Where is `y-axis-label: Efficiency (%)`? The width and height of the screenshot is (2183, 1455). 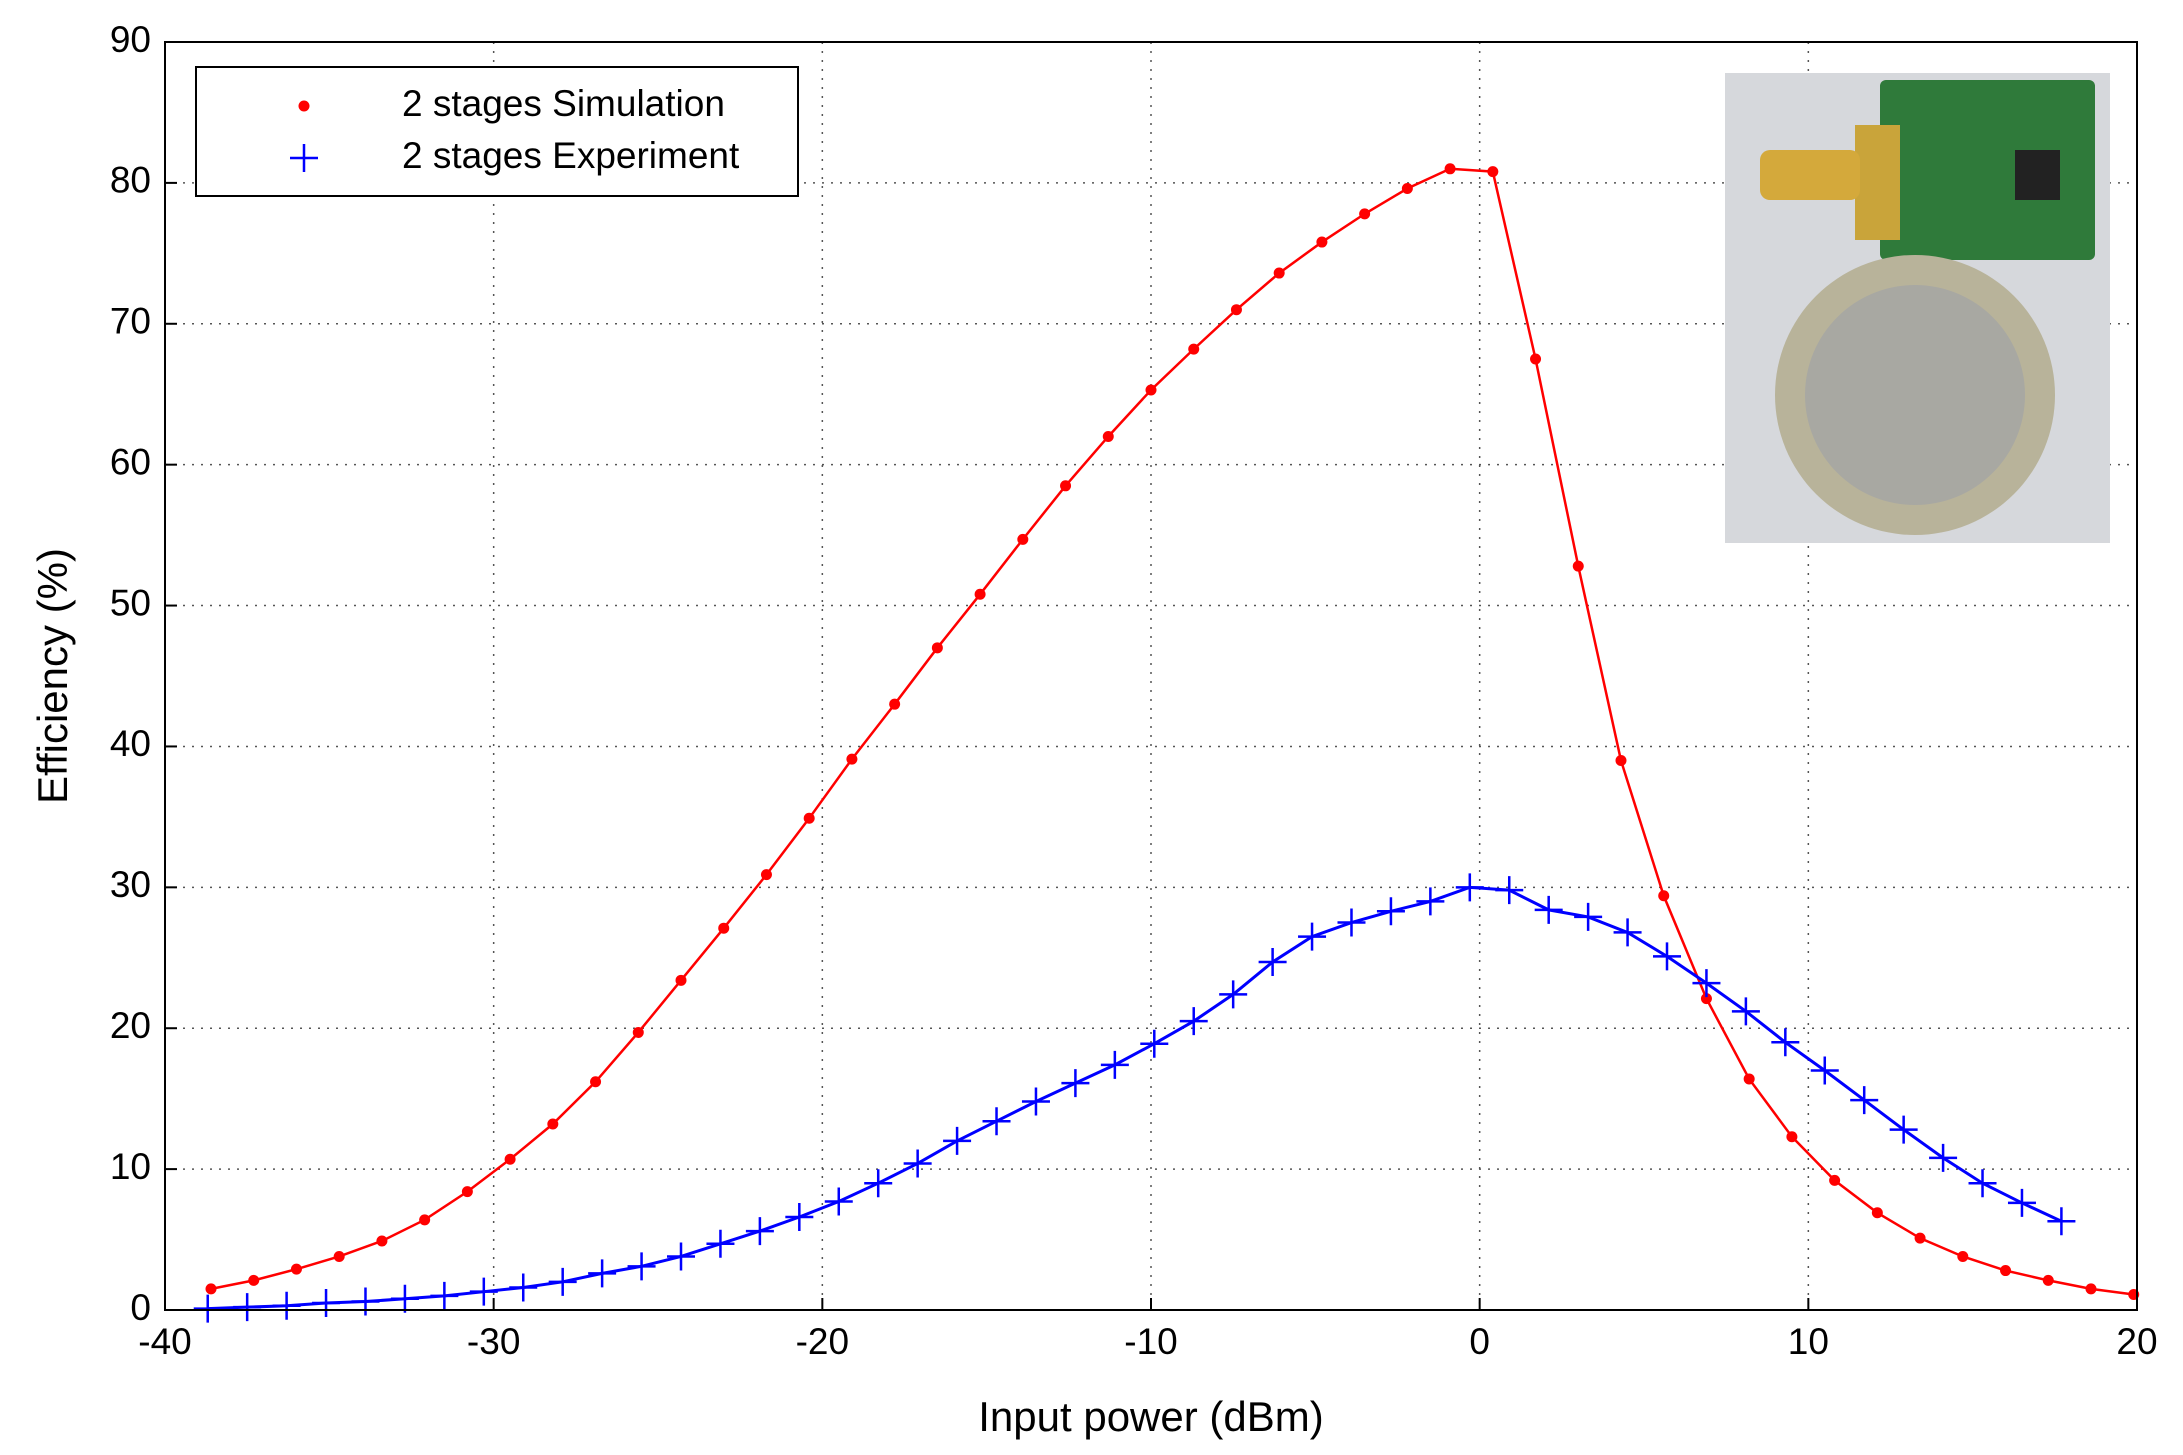 y-axis-label: Efficiency (%) is located at coordinates (52, 676).